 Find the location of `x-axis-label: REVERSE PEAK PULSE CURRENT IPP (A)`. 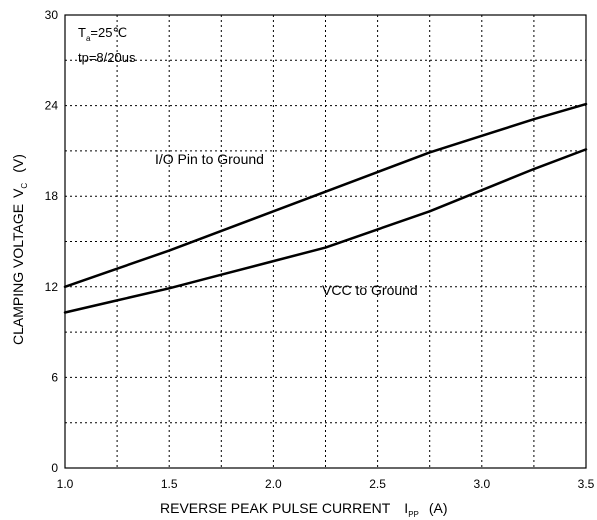

x-axis-label: REVERSE PEAK PULSE CURRENT IPP (A) is located at coordinates (304, 509).